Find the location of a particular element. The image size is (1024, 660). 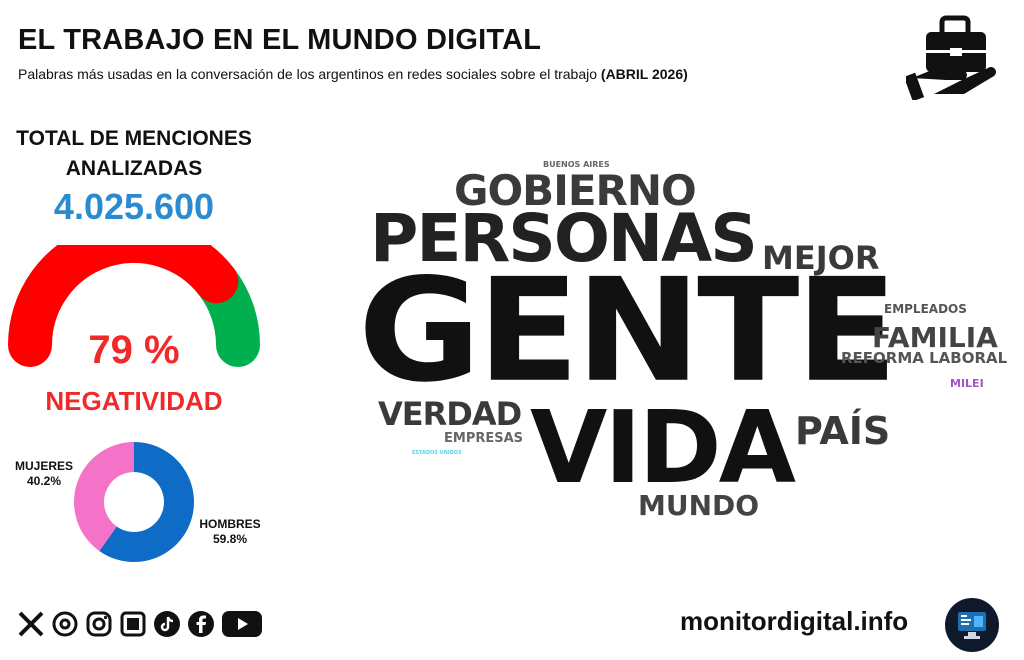

negativity-gauge is located at coordinates (134, 306).